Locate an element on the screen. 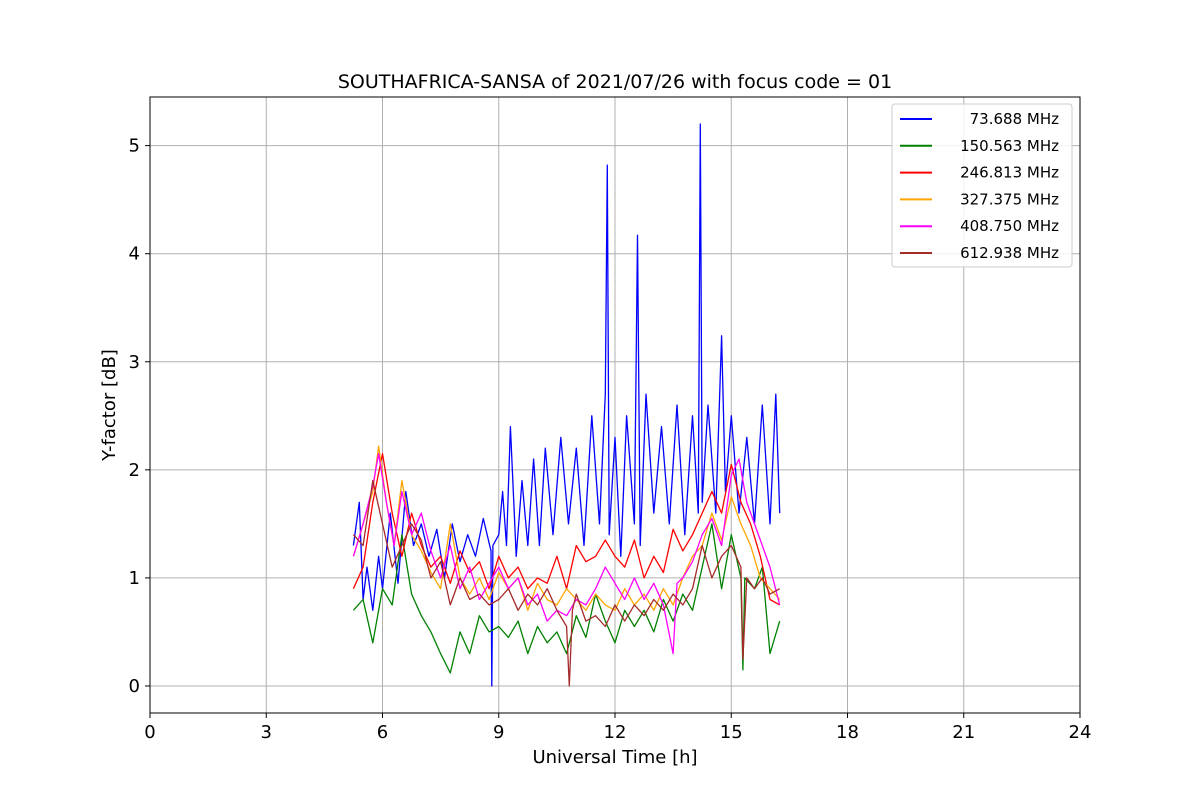 This screenshot has height=800, width=1200. legend-entry: 73.688 MHz is located at coordinates (1014, 119).